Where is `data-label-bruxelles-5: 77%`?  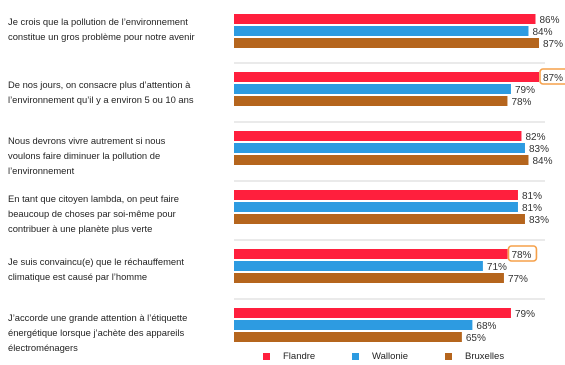 data-label-bruxelles-5: 77% is located at coordinates (518, 279).